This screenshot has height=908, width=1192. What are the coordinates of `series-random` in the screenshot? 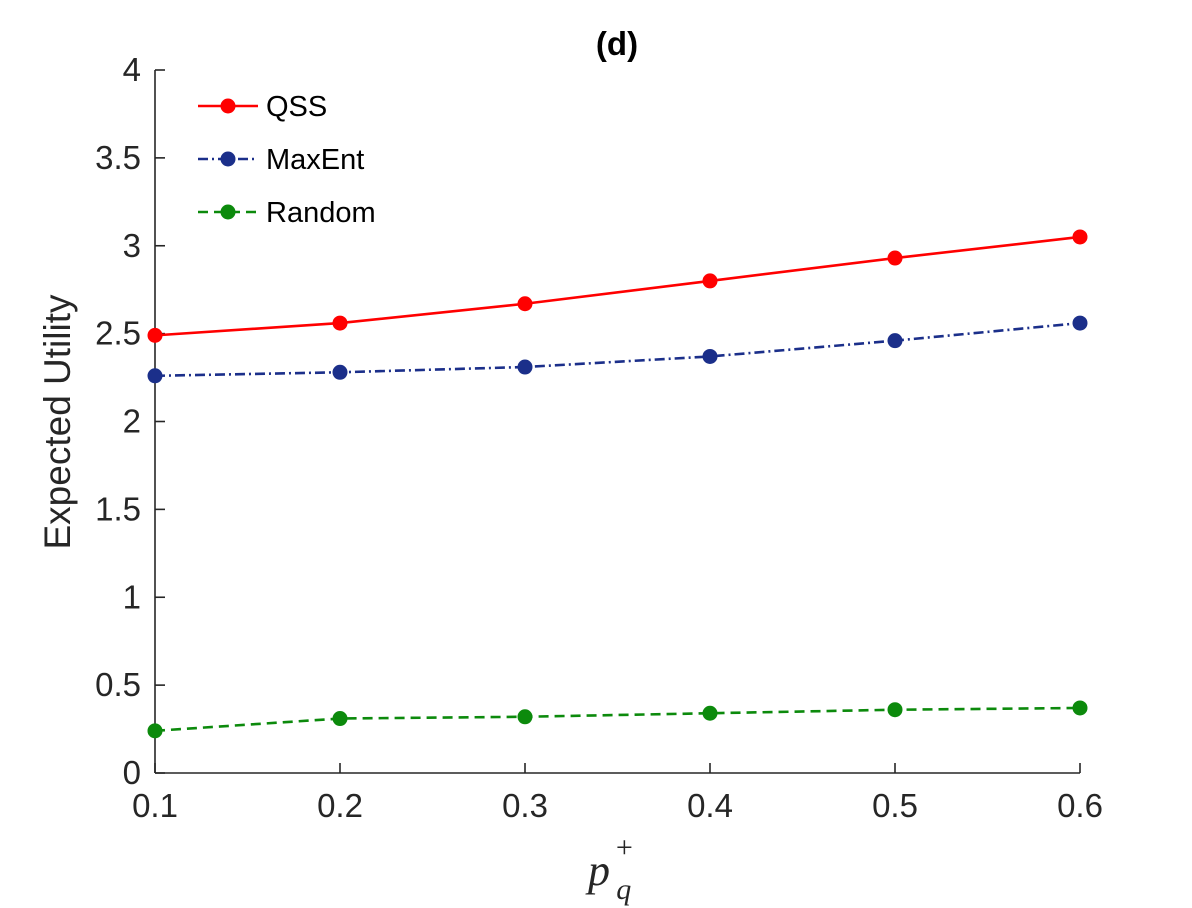 It's located at (617, 719).